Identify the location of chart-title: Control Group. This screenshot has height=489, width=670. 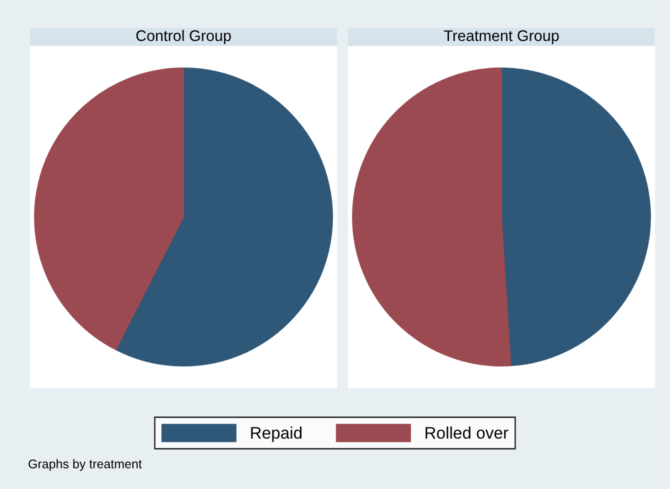
(183, 37).